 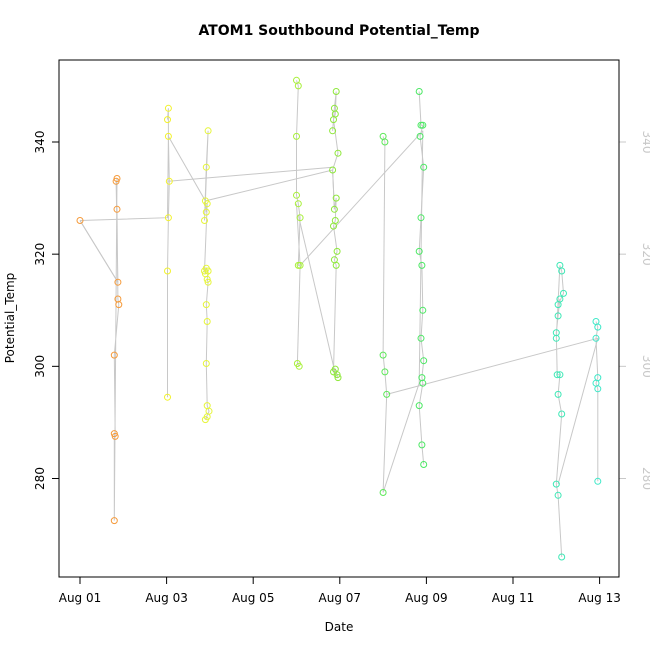 What do you see at coordinates (253, 598) in the screenshot?
I see `x-tick-label: Aug 05` at bounding box center [253, 598].